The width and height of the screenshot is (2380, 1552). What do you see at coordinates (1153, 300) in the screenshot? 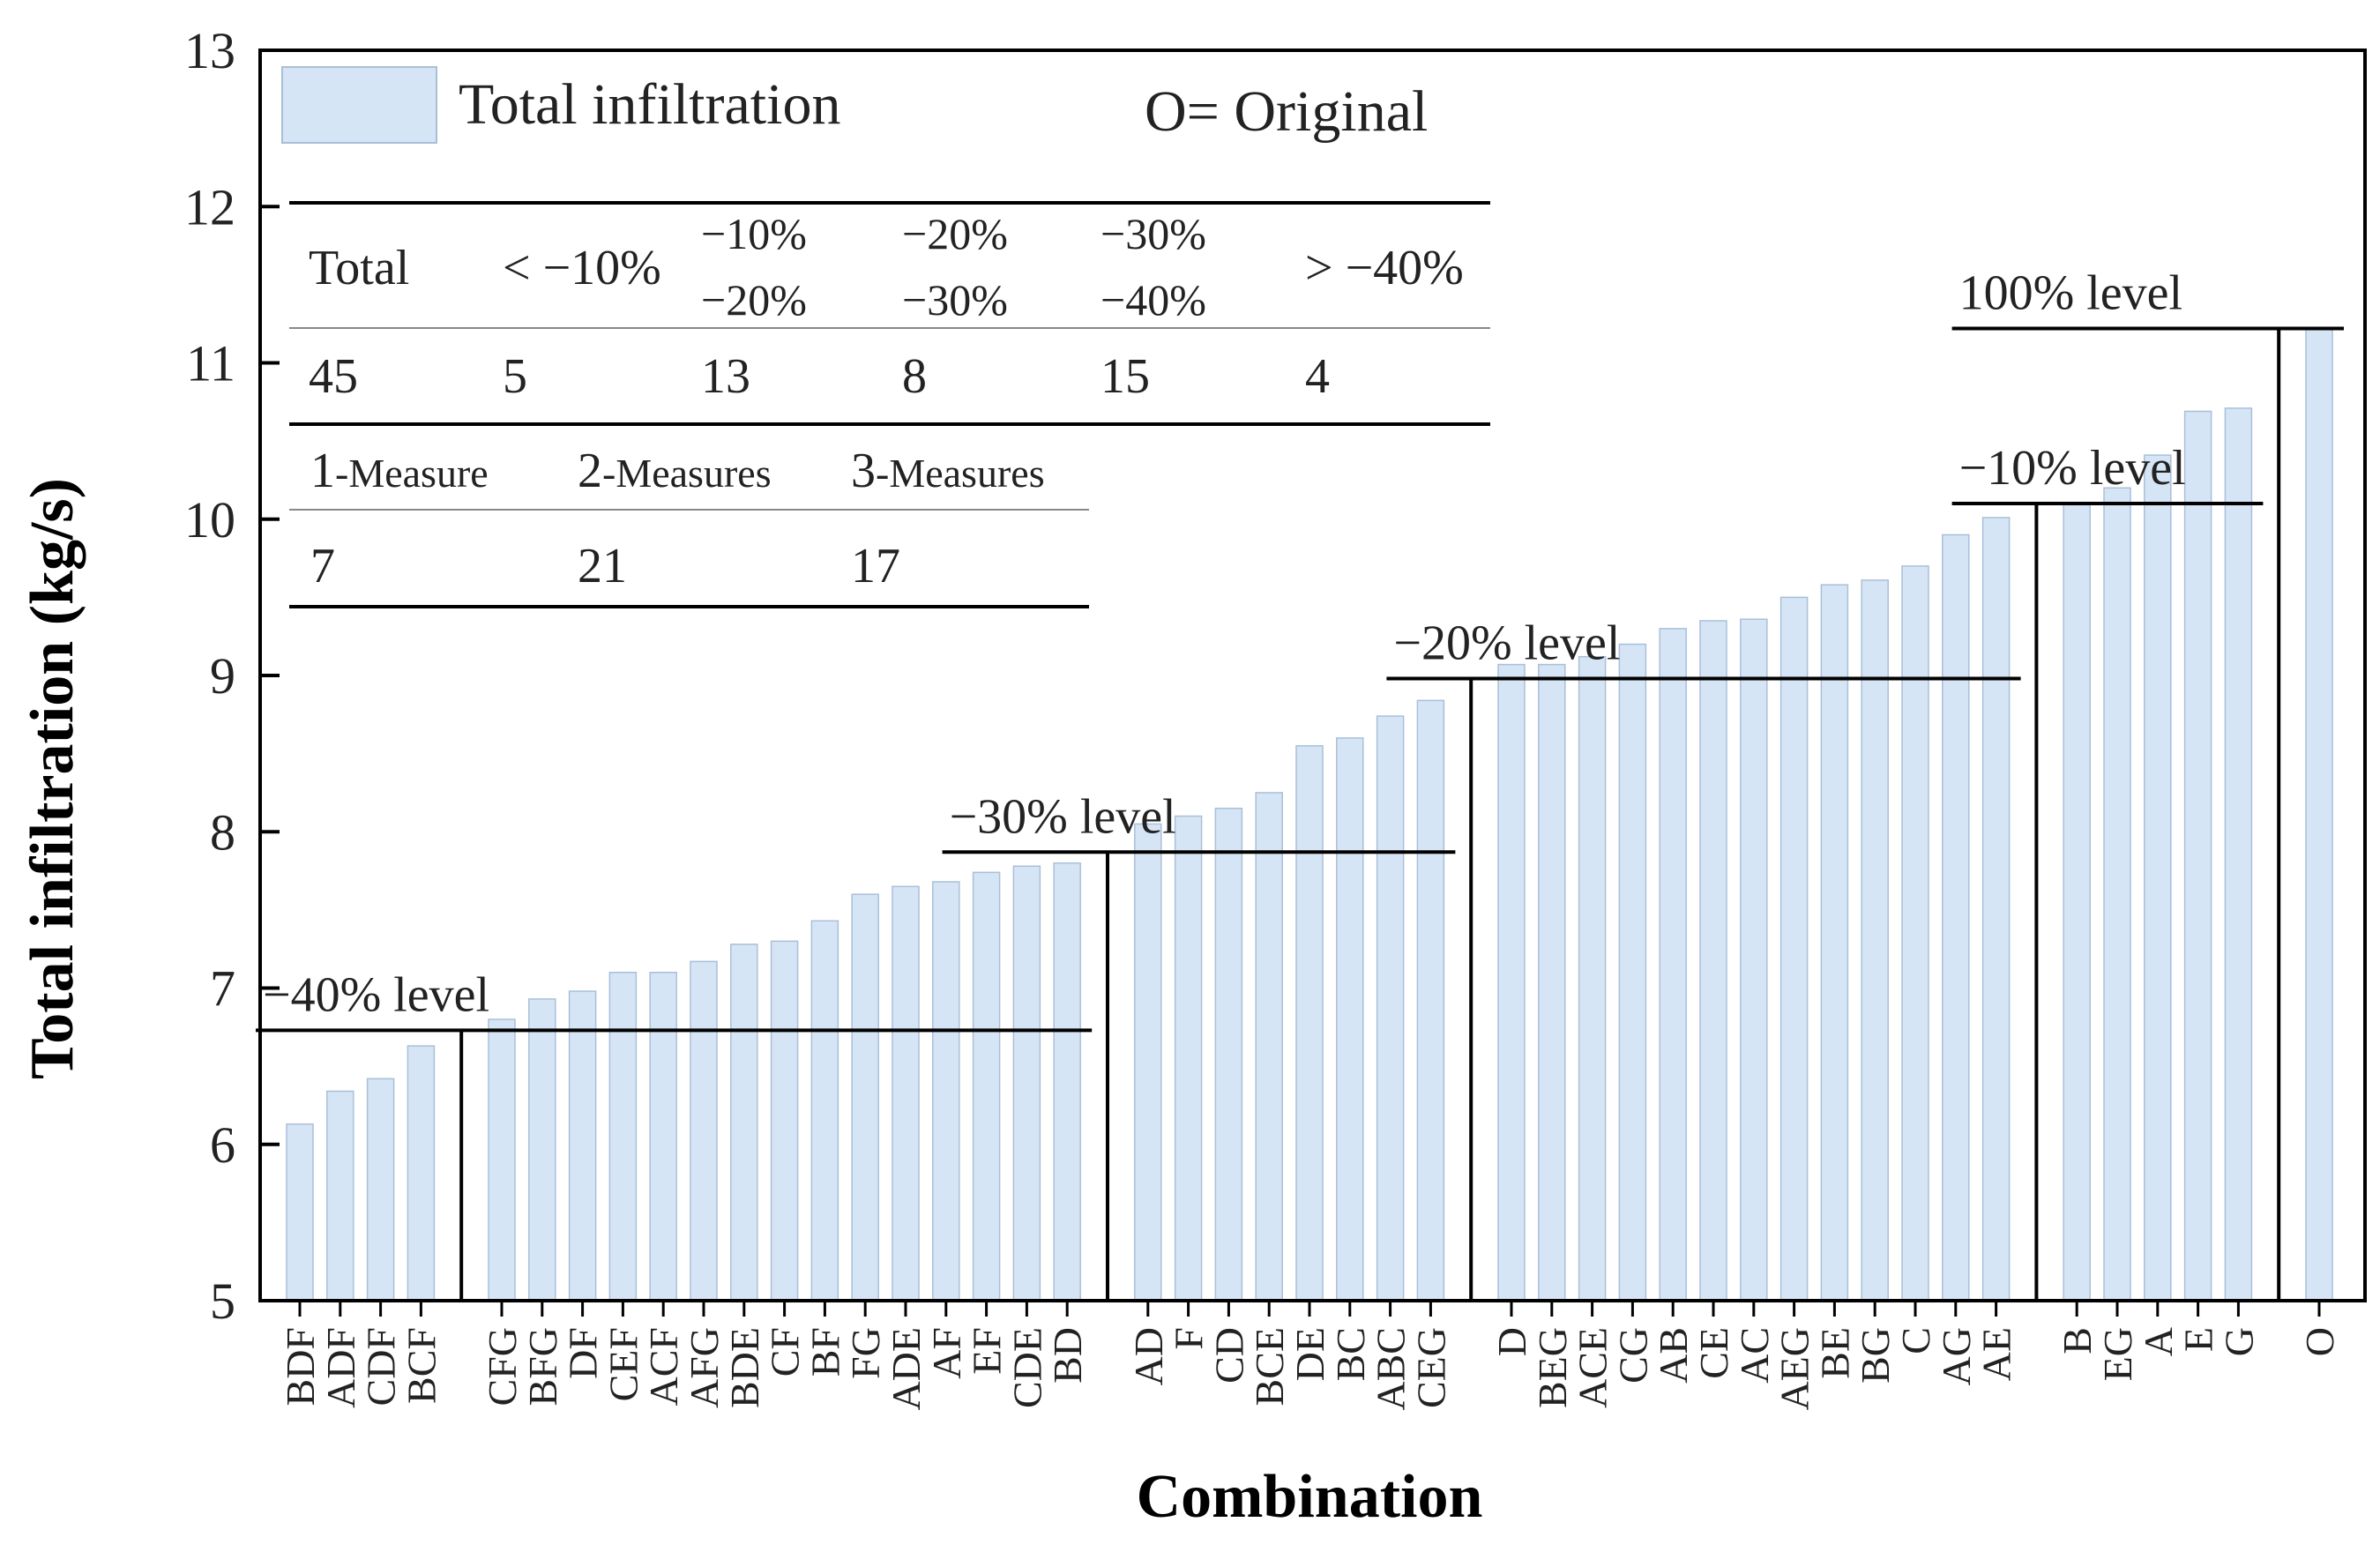
I see `summary-header-4-line2: −40%` at bounding box center [1153, 300].